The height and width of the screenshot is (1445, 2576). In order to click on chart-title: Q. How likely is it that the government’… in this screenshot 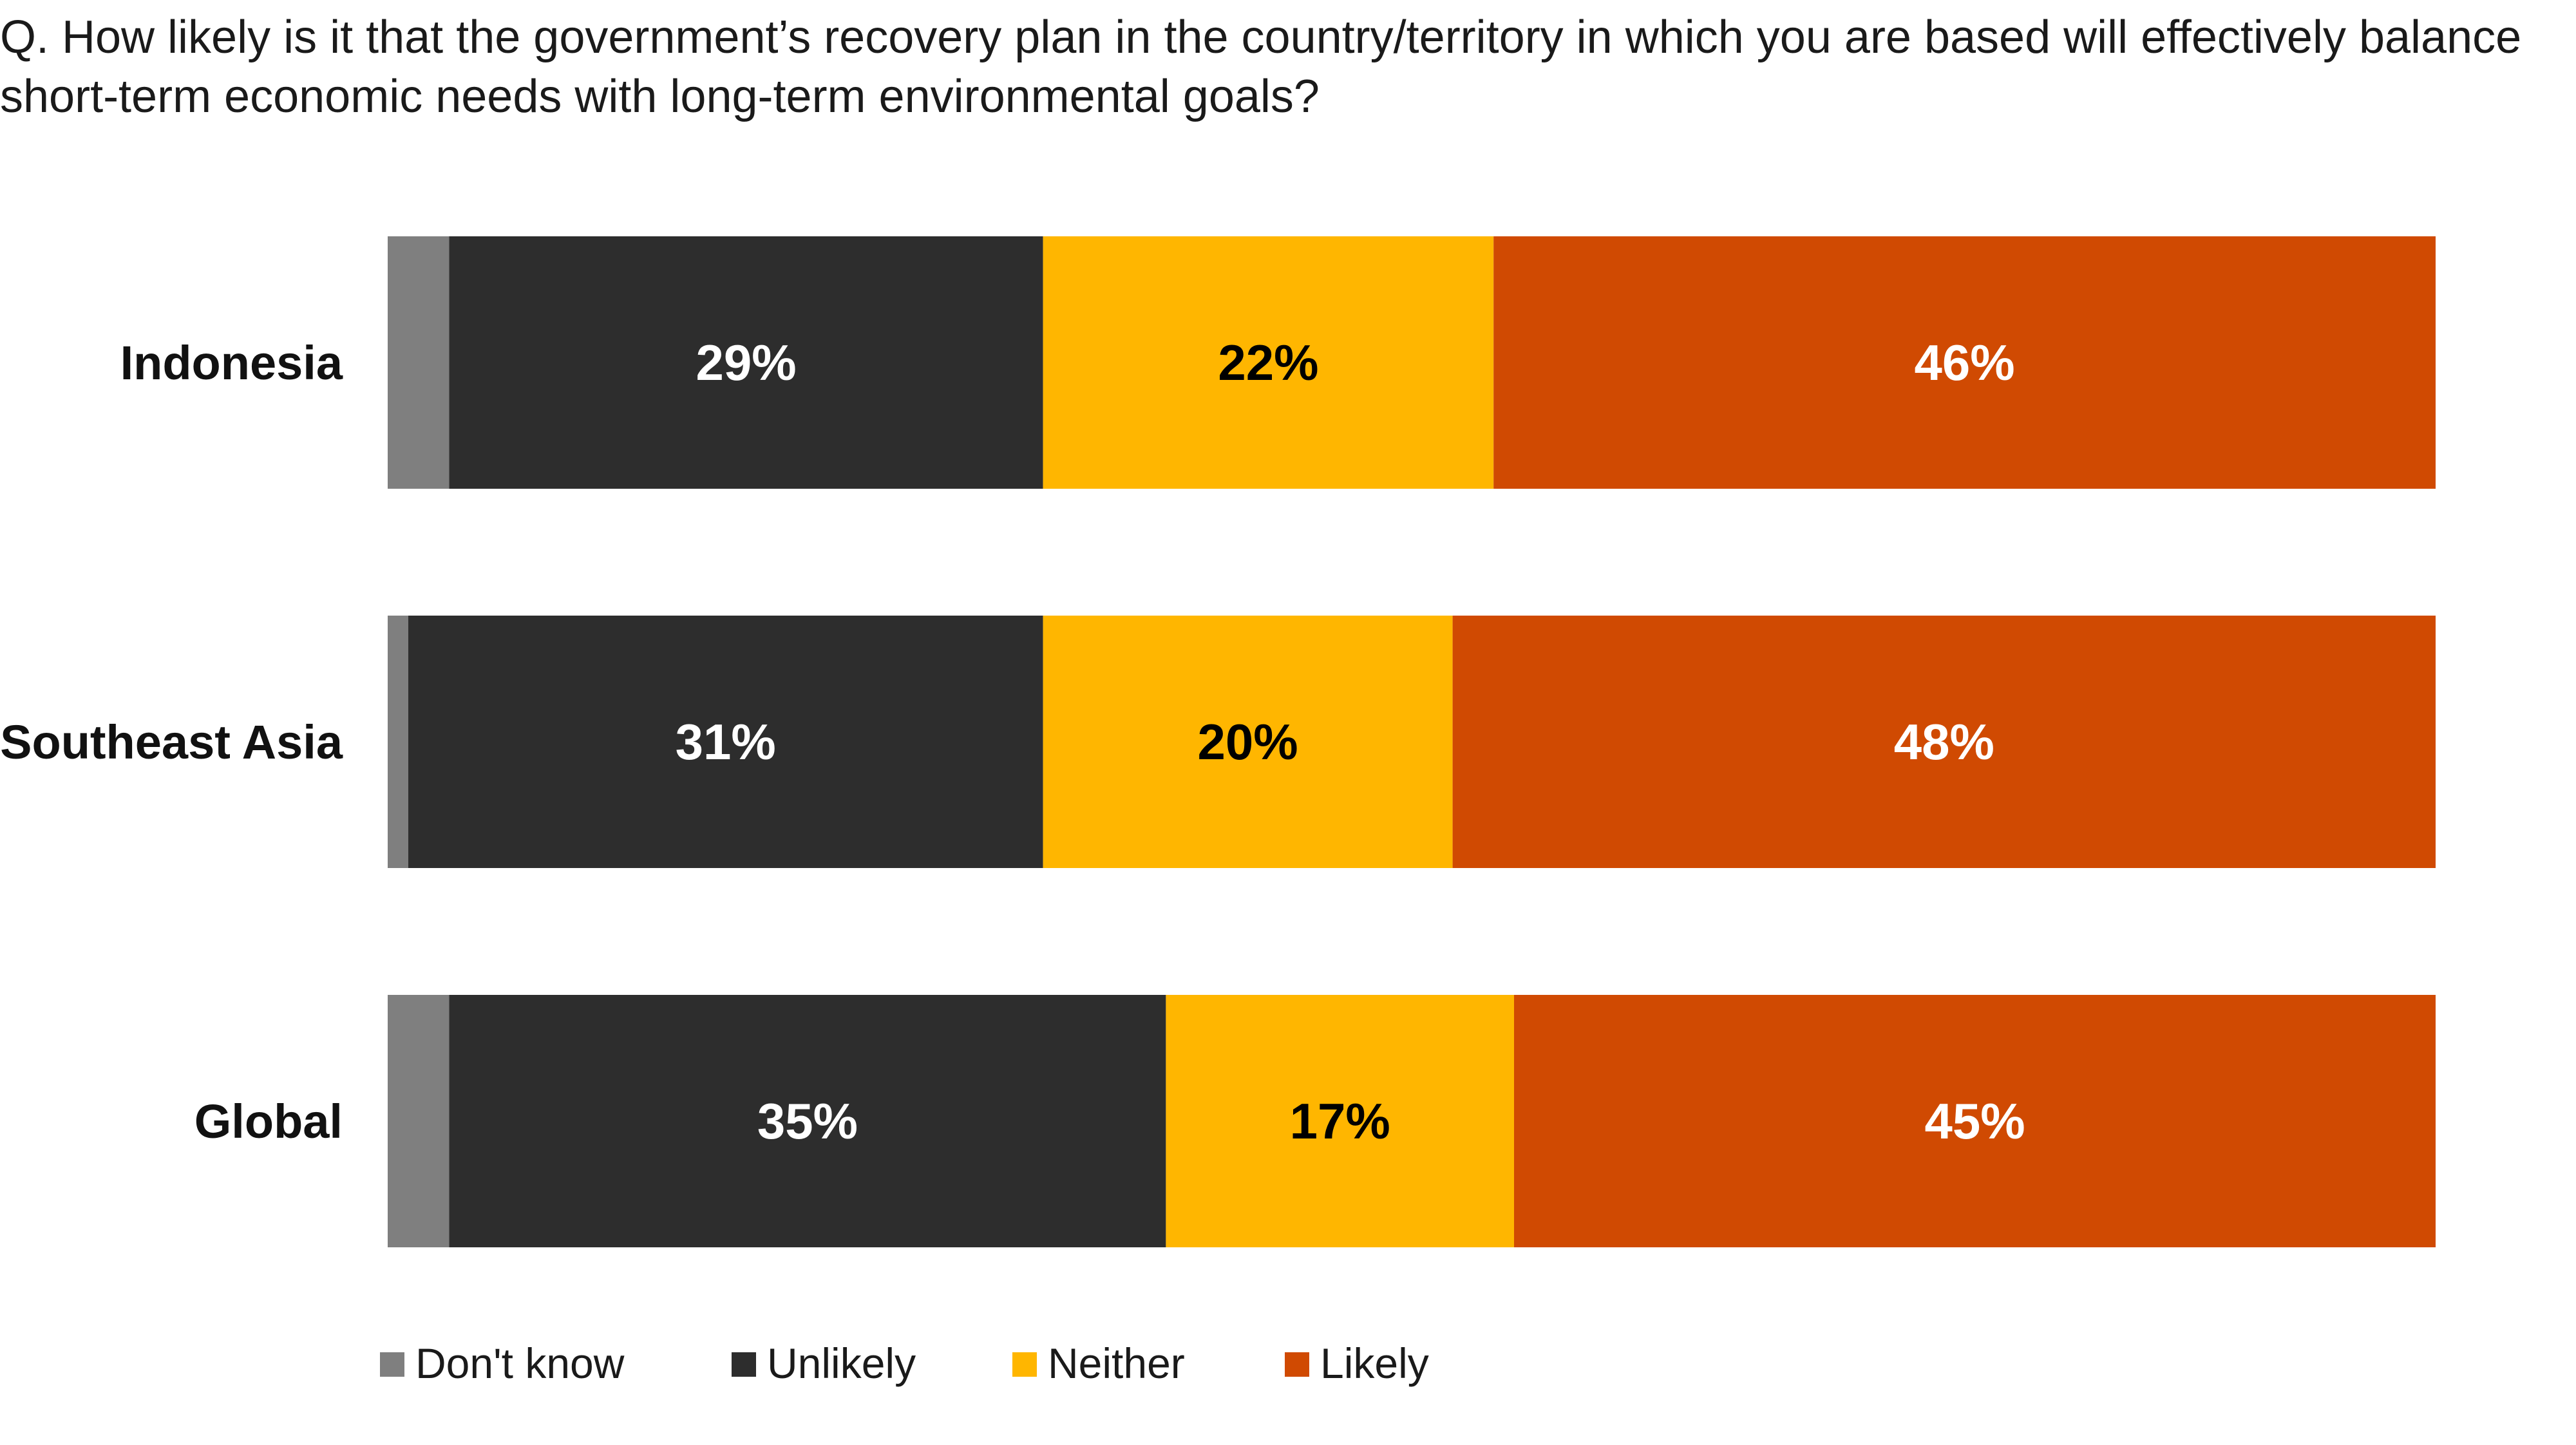, I will do `click(1261, 67)`.